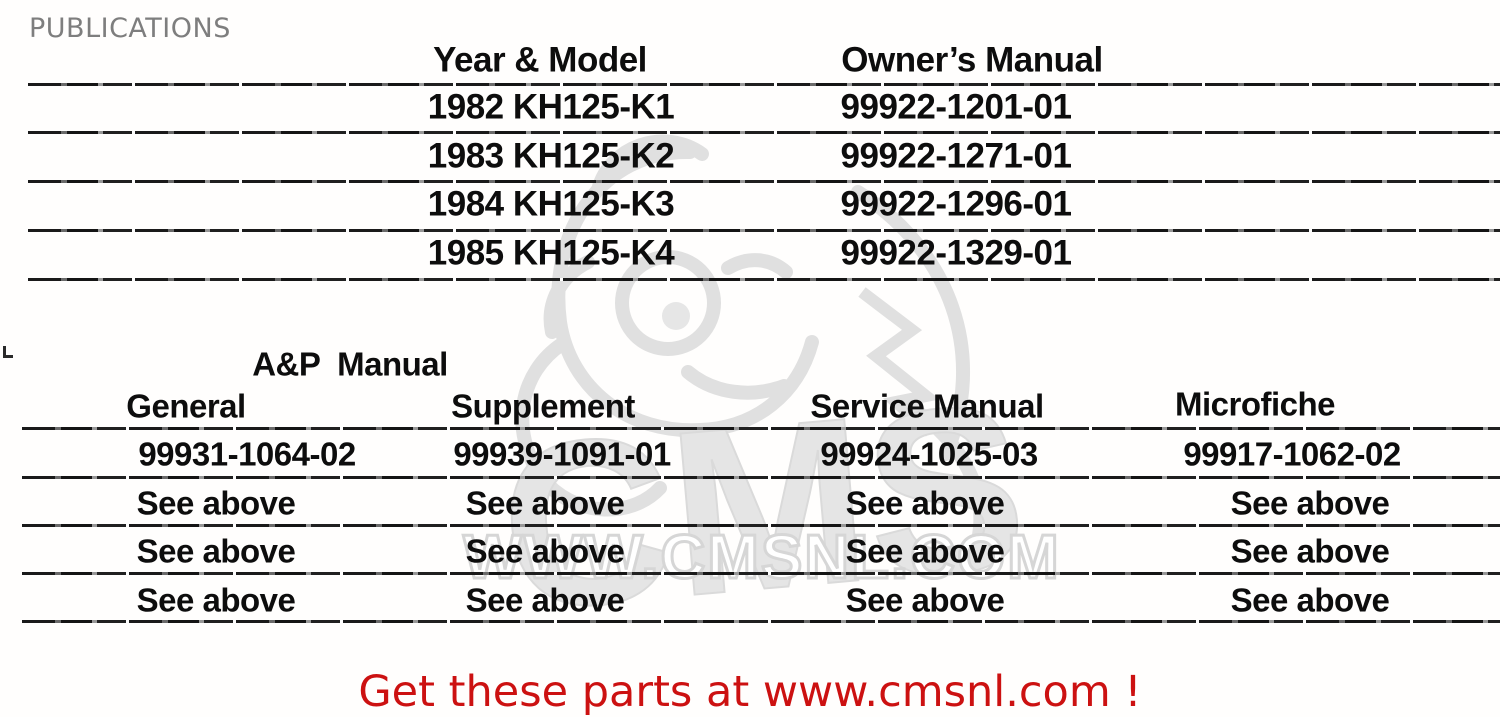  Describe the element at coordinates (543, 406) in the screenshot. I see `col-header-supplement: Supplement` at that location.